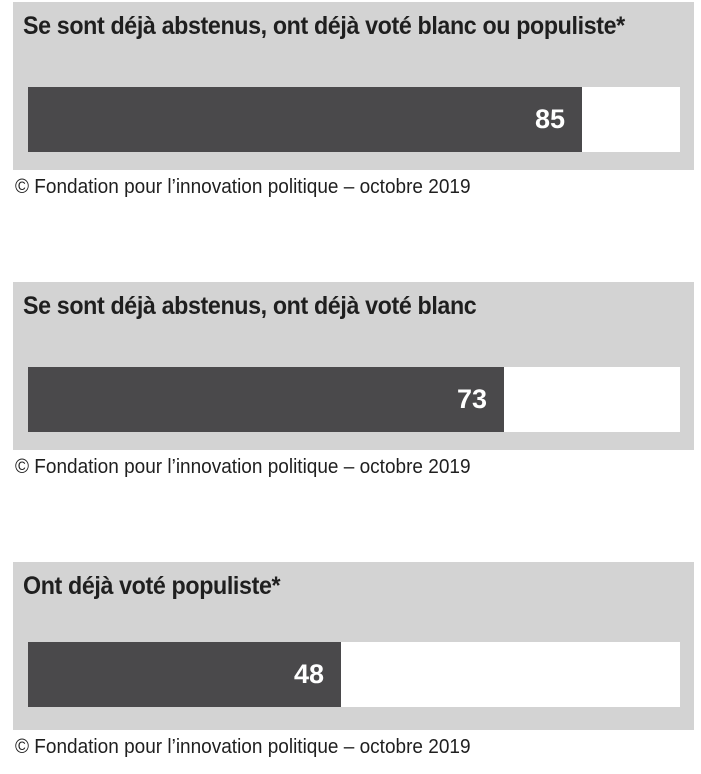 The height and width of the screenshot is (774, 701). What do you see at coordinates (471, 399) in the screenshot?
I see `bar-value-label: 73` at bounding box center [471, 399].